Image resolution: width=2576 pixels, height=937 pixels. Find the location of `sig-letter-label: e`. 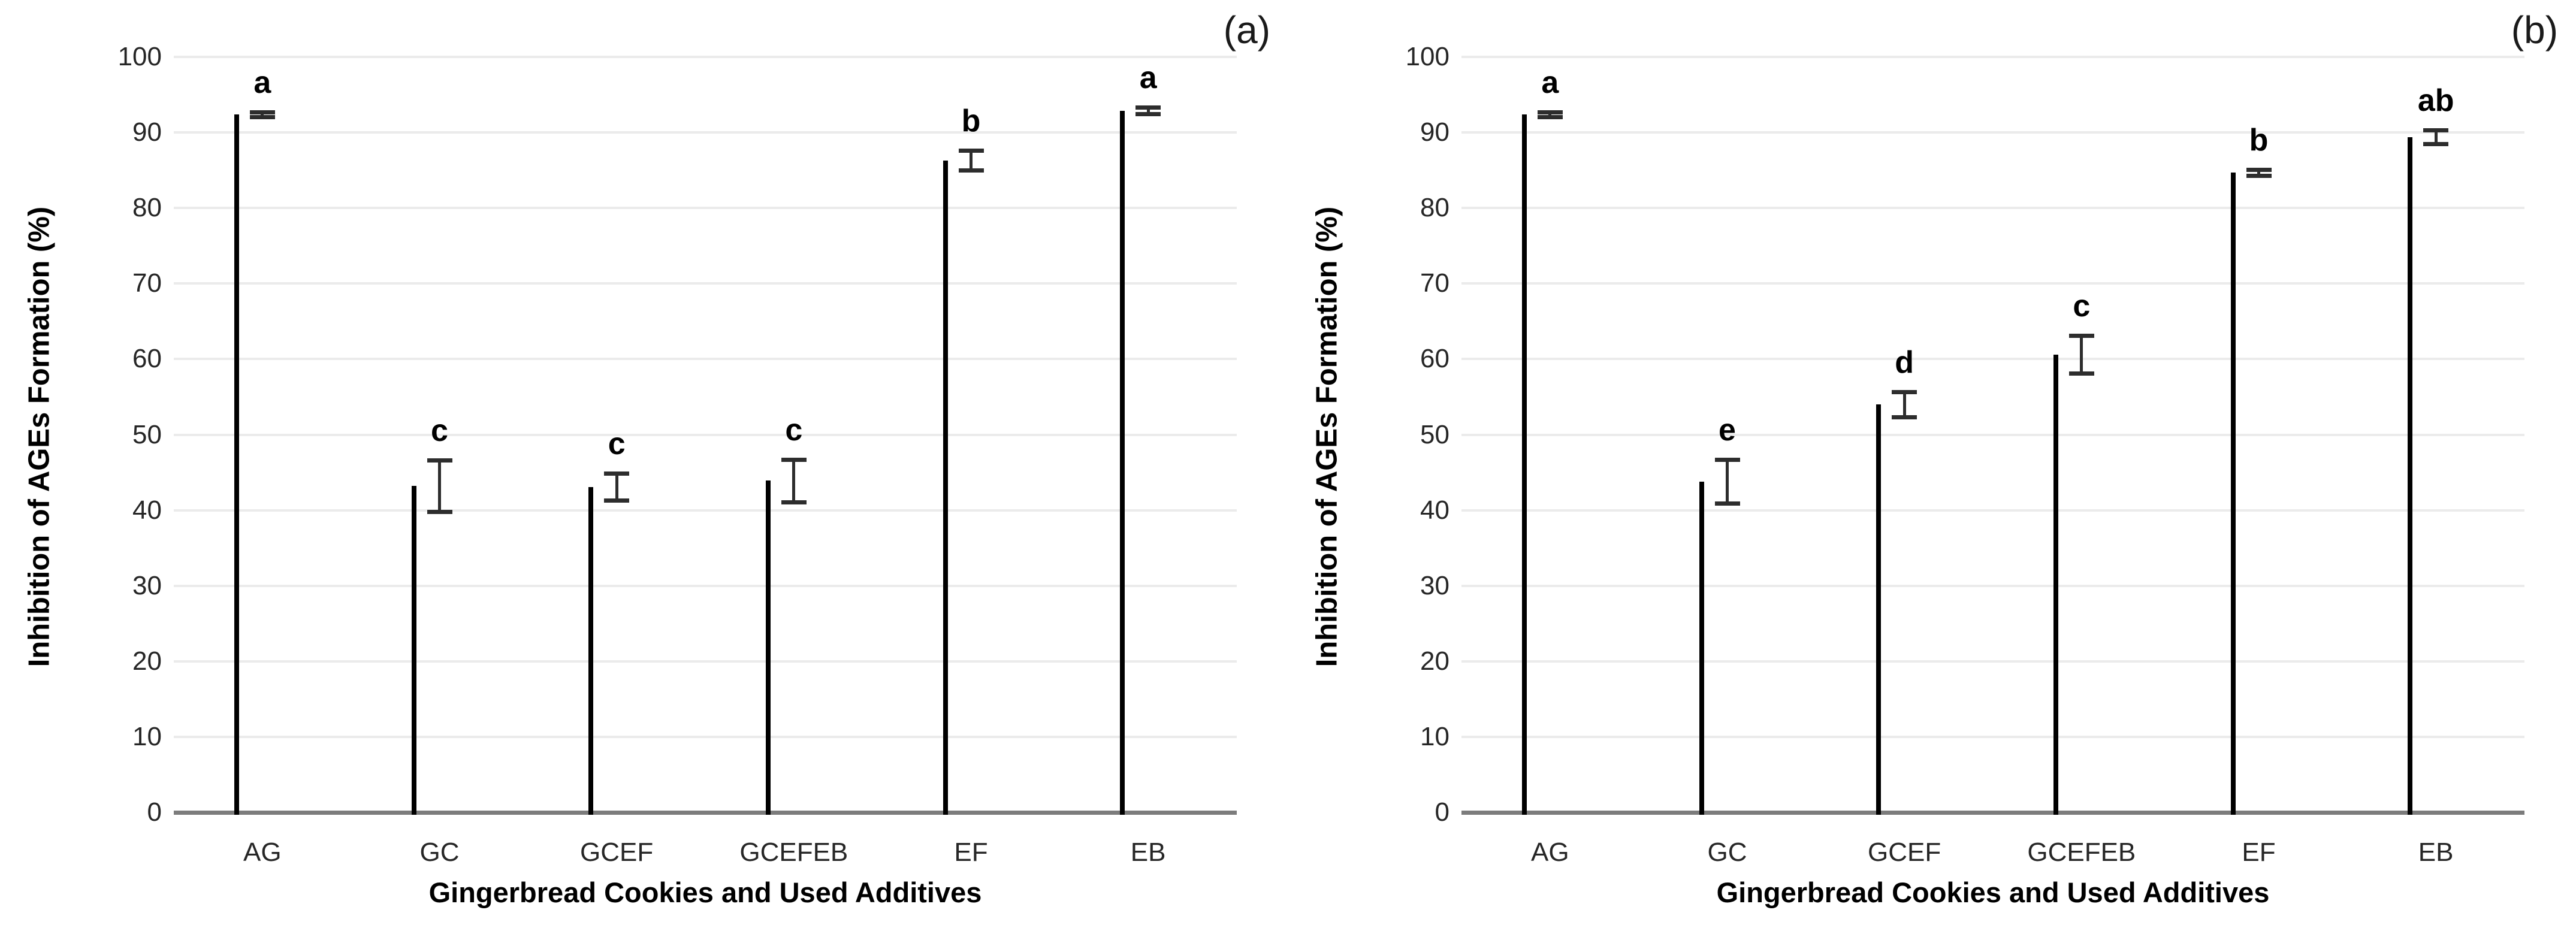

sig-letter-label: e is located at coordinates (1728, 430).